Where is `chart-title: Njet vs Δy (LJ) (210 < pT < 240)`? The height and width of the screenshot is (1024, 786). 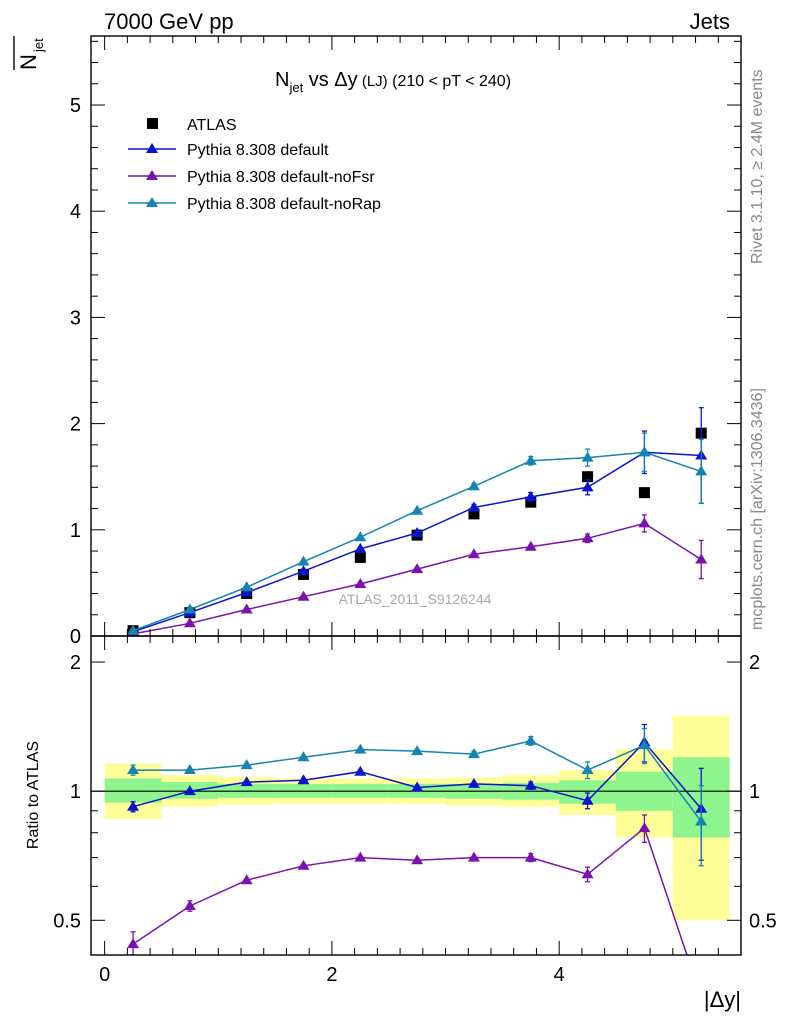
chart-title: Njet vs Δy (LJ) (210 < pT < 240) is located at coordinates (393, 82).